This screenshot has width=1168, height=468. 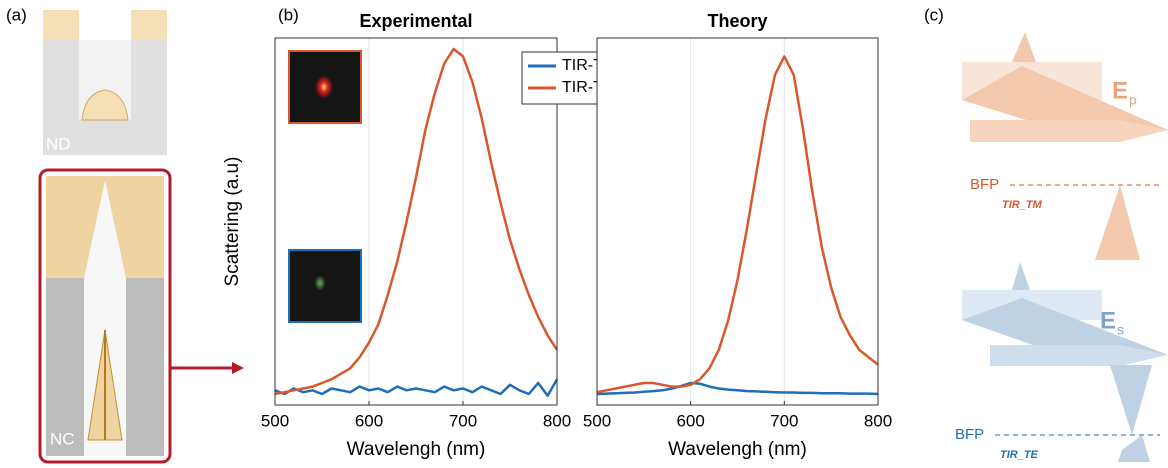 I want to click on chart-title: Theory, so click(x=737, y=21).